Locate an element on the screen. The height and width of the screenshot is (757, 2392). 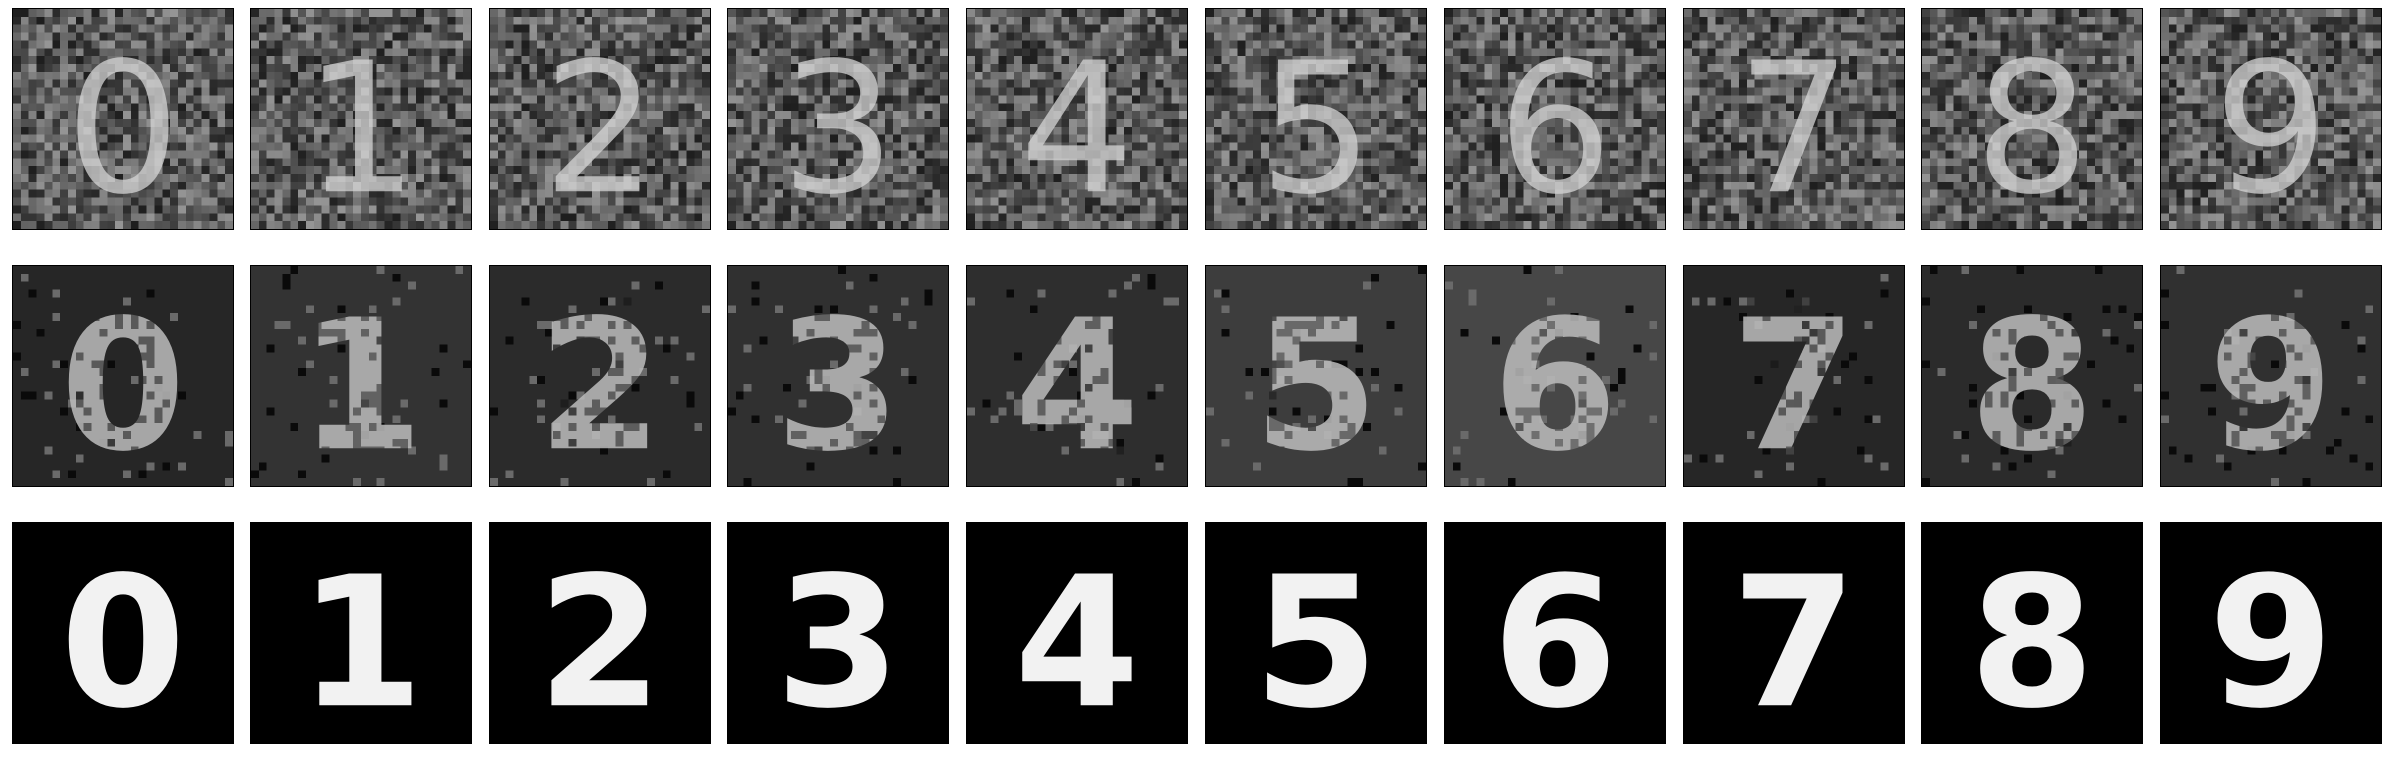
gaussian-noise-row-tile-6: 6 is located at coordinates (1555, 119).